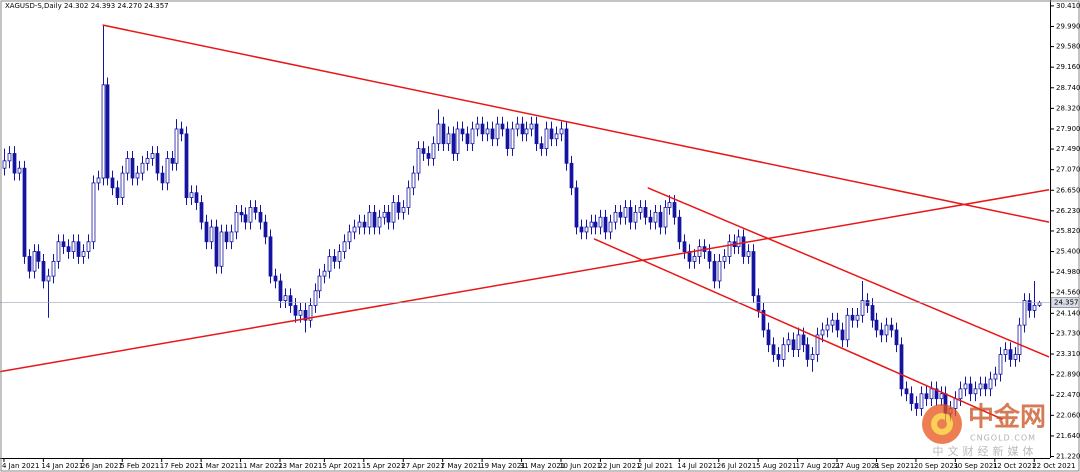 The width and height of the screenshot is (1080, 472). I want to click on x-tick-label: 17 Aug 2021, so click(818, 466).